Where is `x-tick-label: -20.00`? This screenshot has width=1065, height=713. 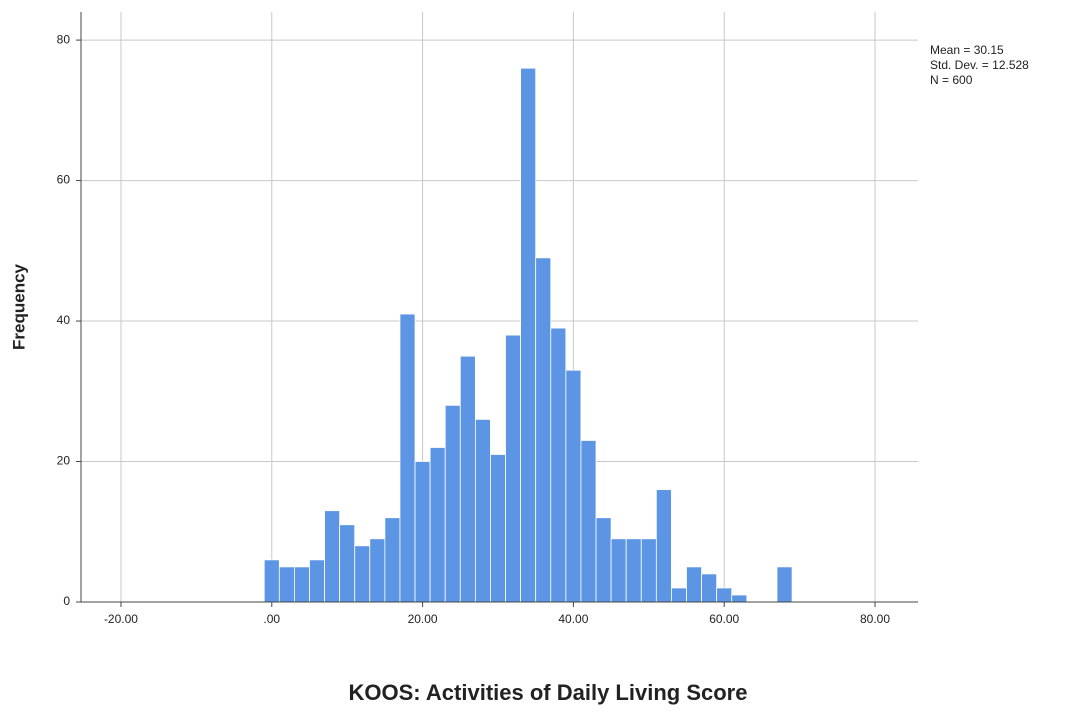 x-tick-label: -20.00 is located at coordinates (121, 619).